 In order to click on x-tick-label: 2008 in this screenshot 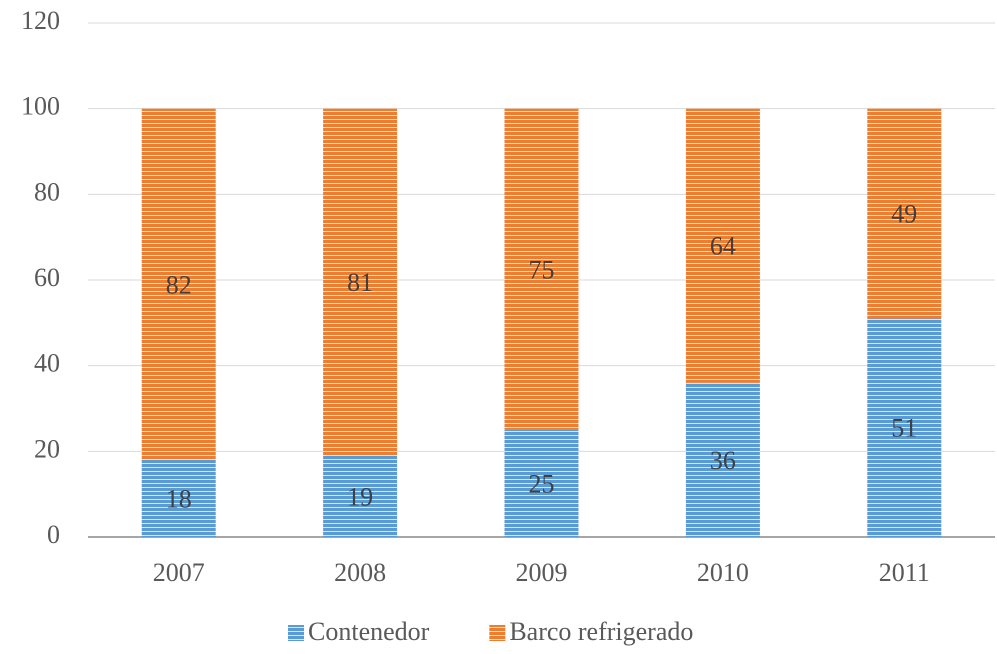, I will do `click(360, 572)`.